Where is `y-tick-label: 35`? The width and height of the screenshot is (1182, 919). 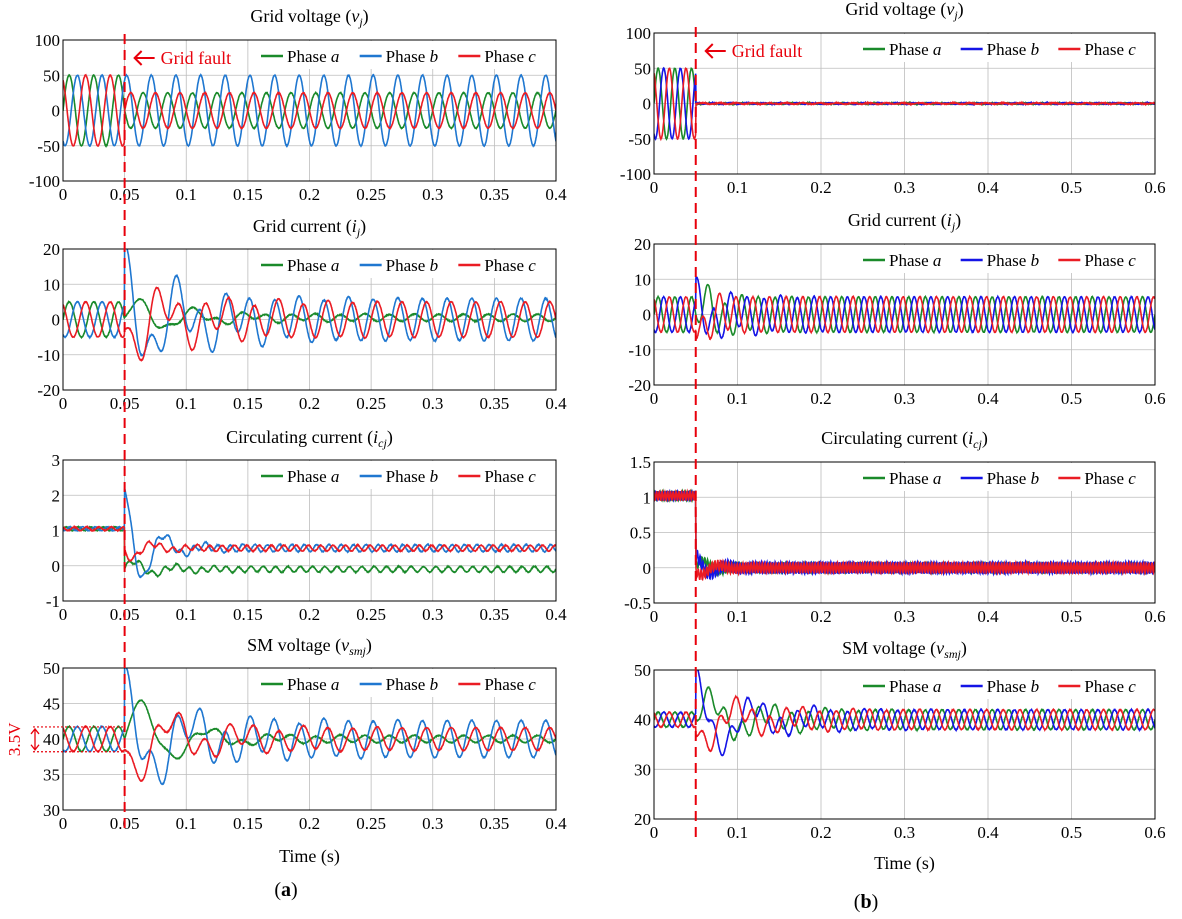
y-tick-label: 35 is located at coordinates (51, 775).